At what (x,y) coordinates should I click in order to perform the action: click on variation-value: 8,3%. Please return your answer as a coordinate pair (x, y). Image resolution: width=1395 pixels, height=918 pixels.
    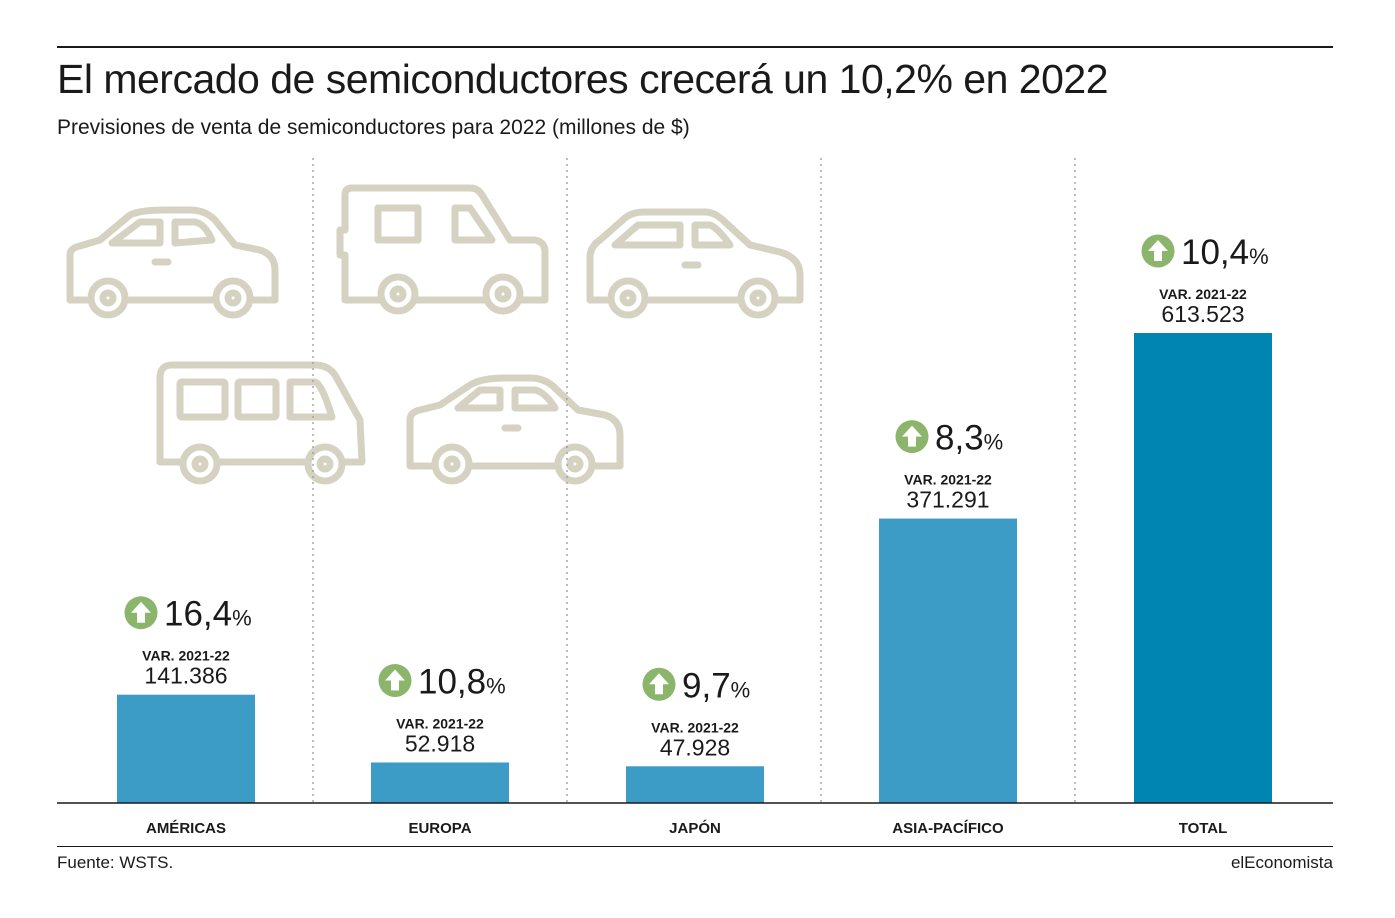
    Looking at the image, I should click on (969, 438).